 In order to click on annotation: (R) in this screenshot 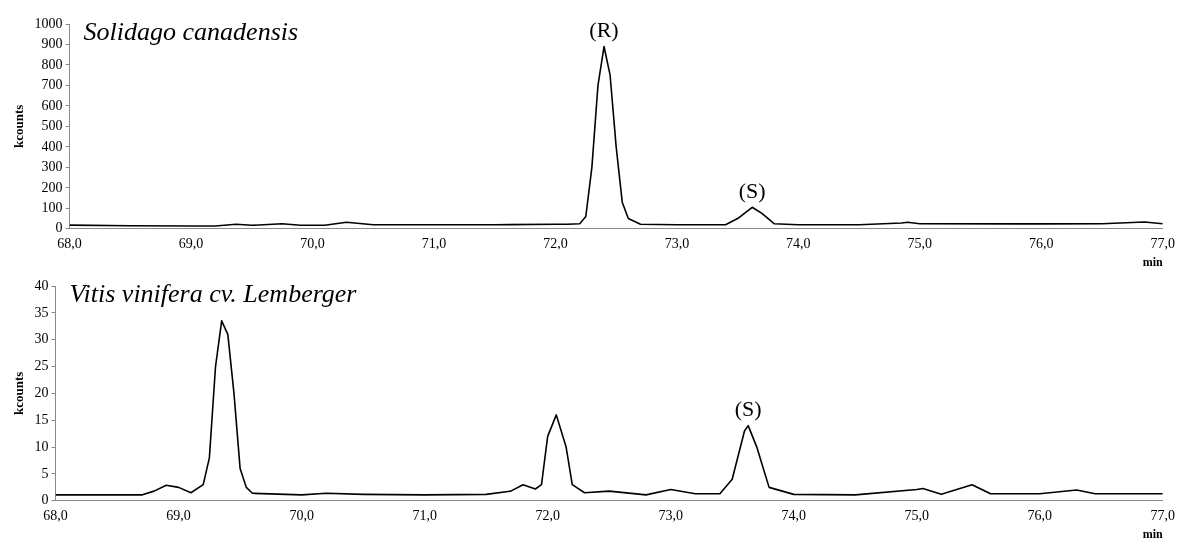, I will do `click(604, 30)`.